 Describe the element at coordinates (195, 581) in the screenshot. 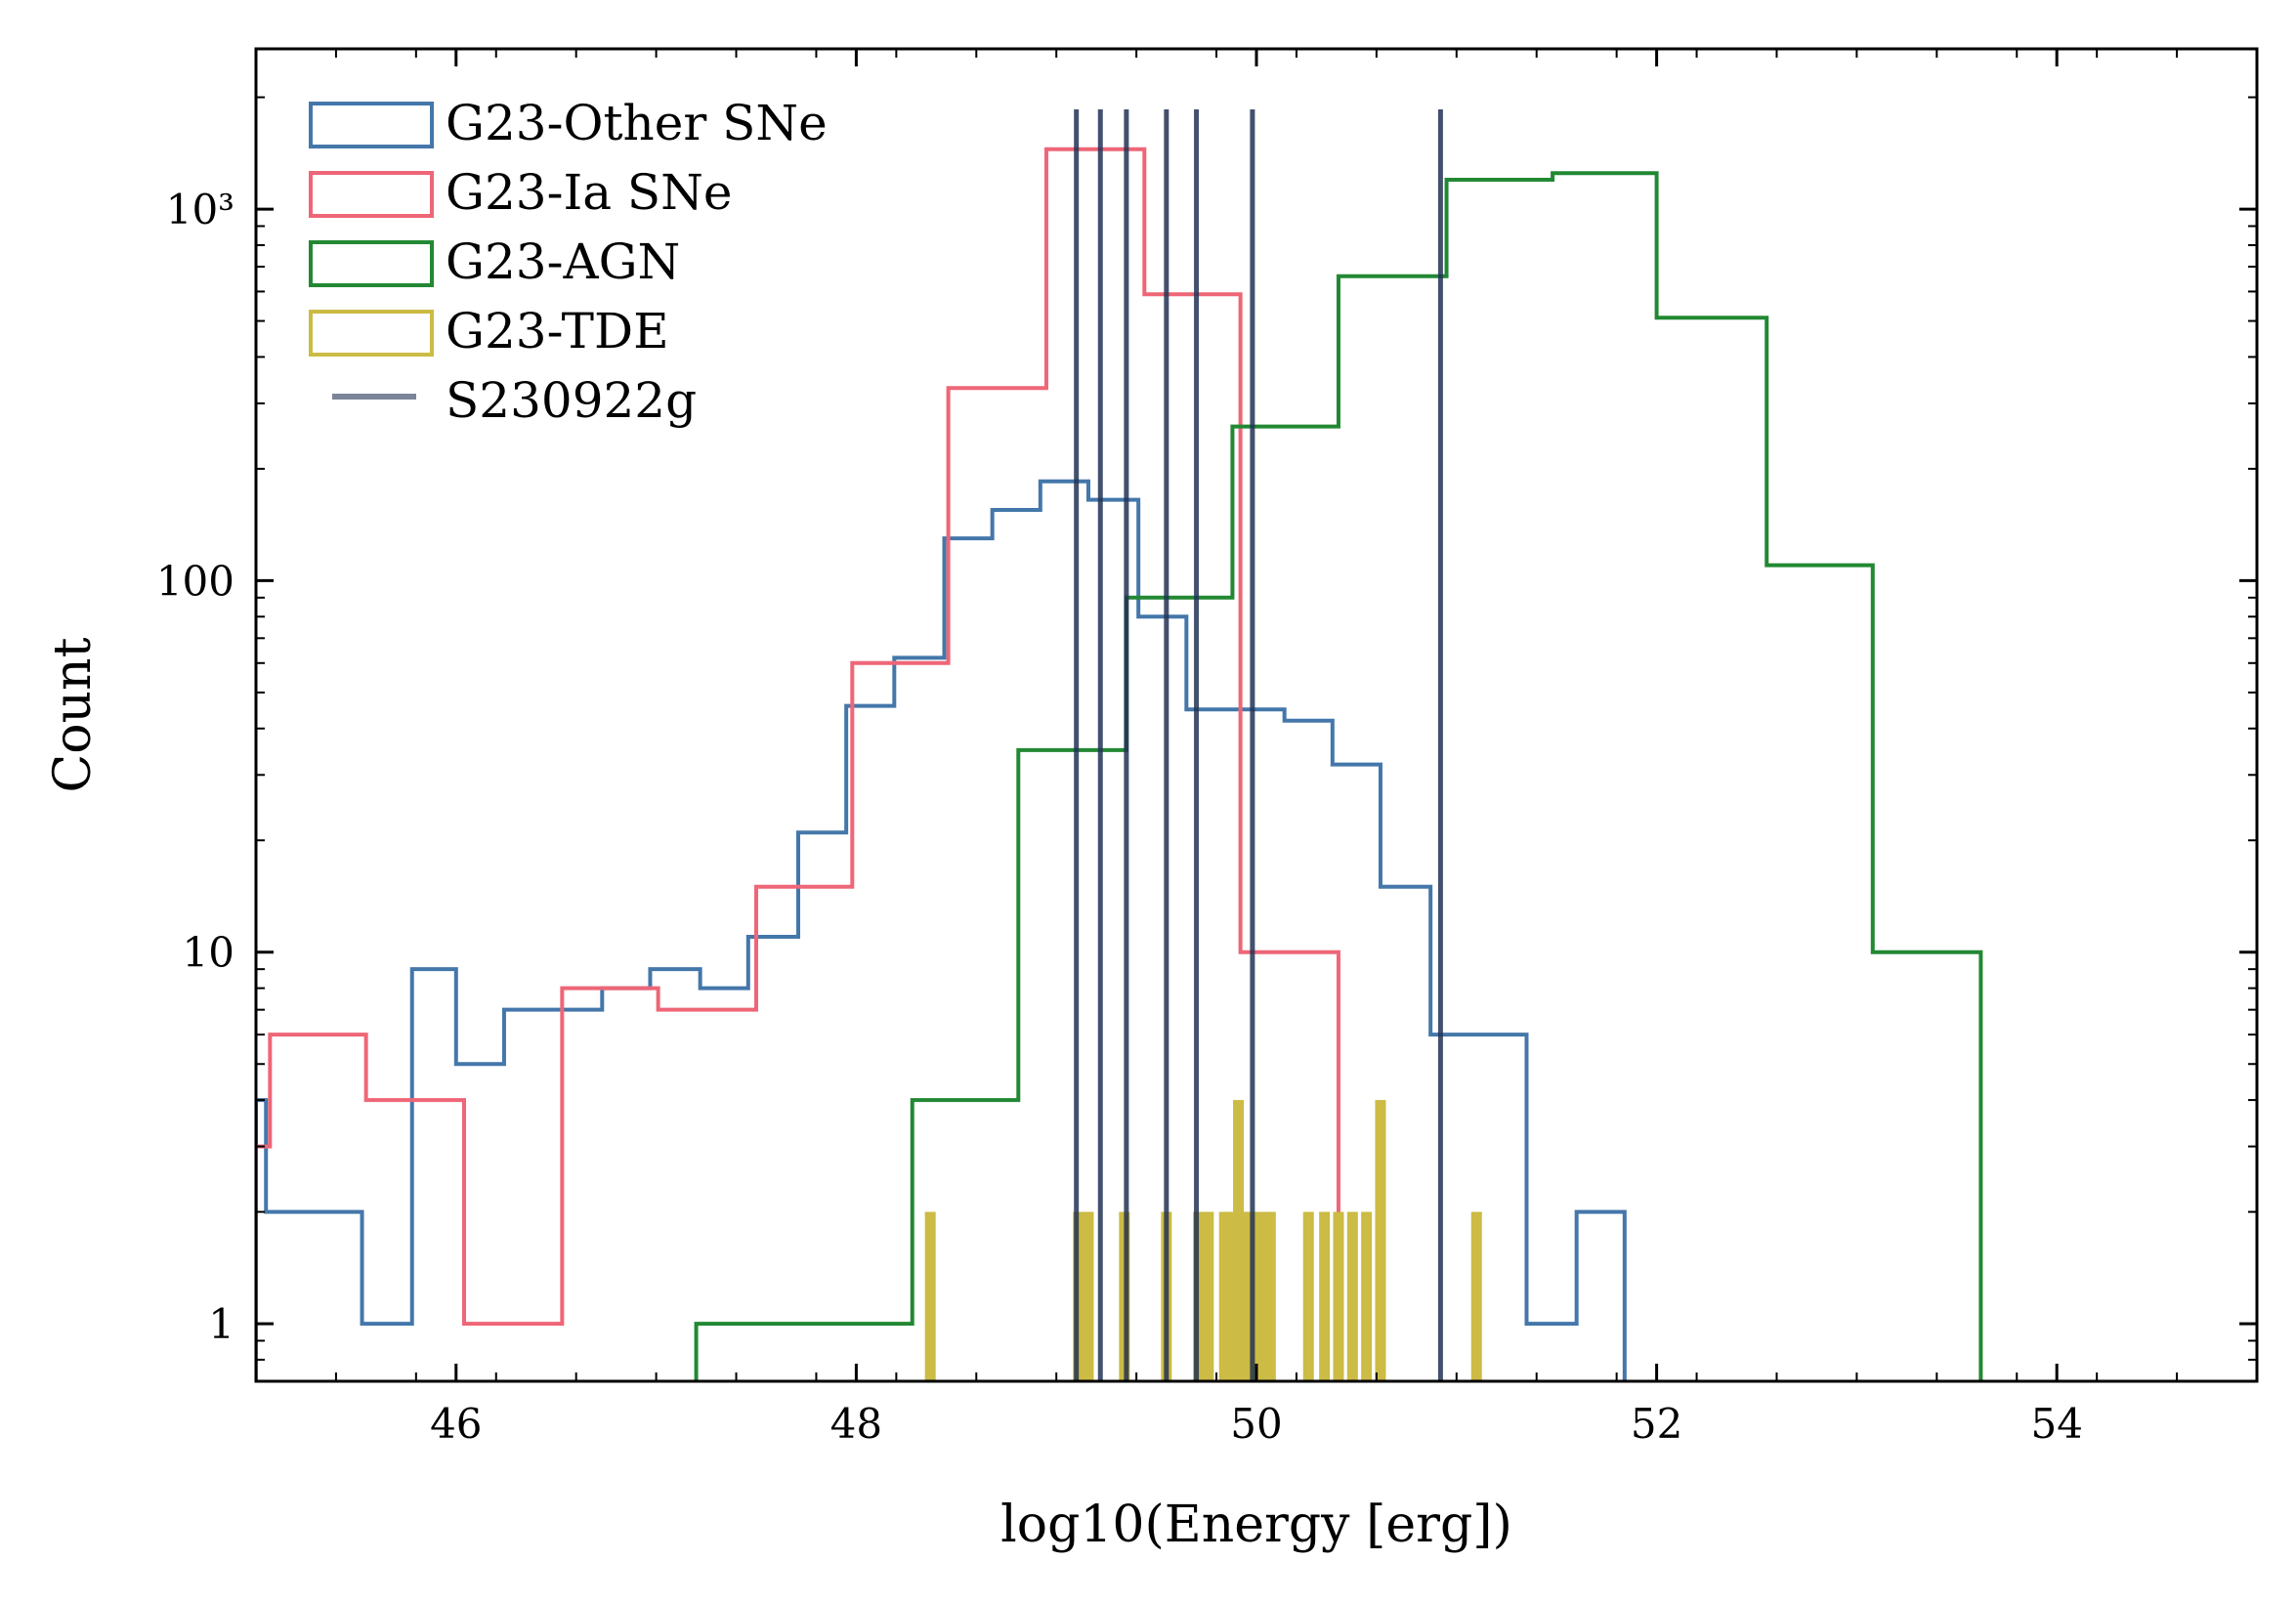

I see `y-tick-label: 100` at that location.